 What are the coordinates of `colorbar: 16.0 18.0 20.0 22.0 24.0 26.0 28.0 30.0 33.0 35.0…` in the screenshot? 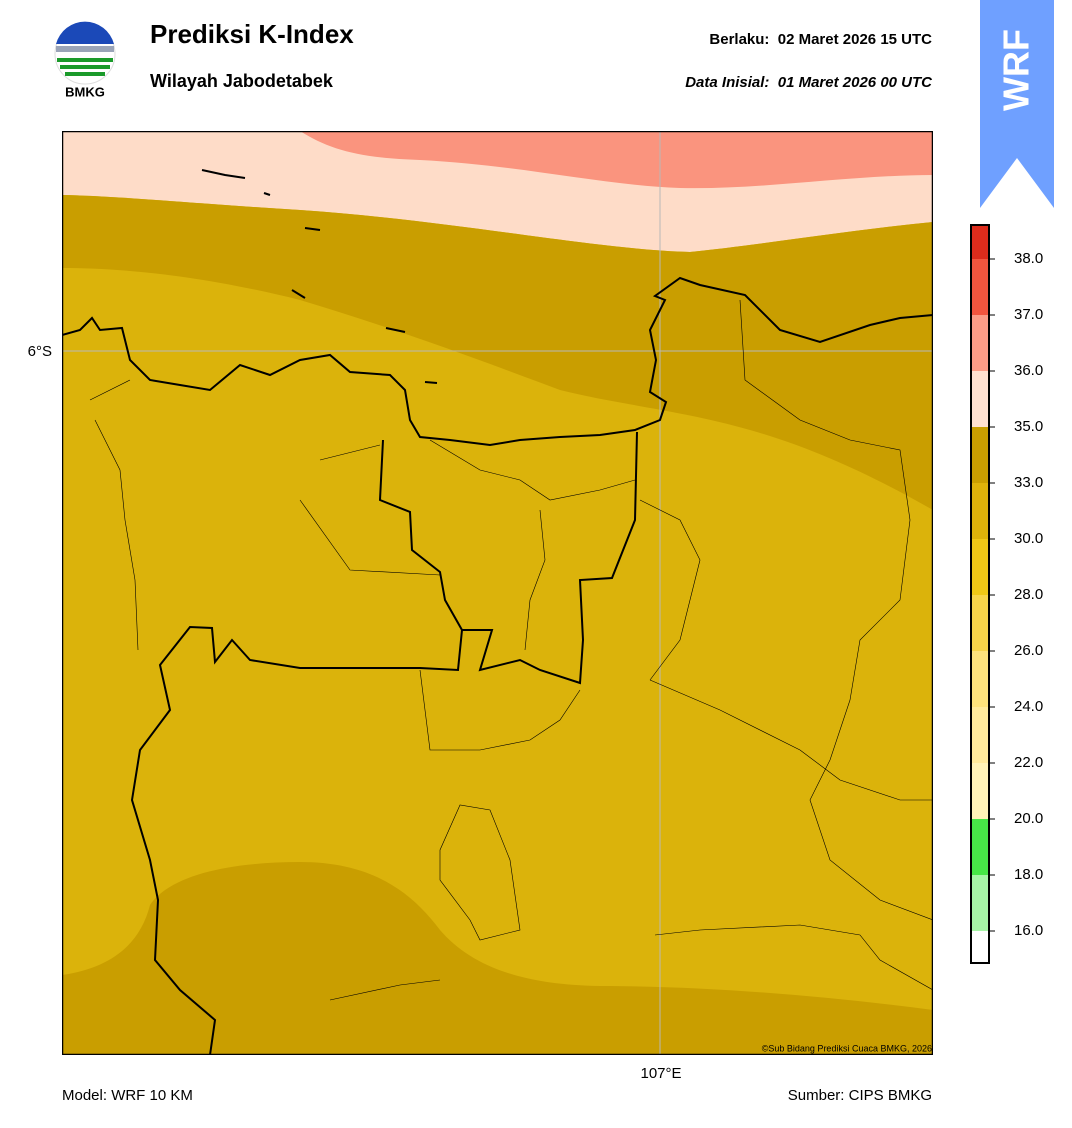 It's located at (1006, 594).